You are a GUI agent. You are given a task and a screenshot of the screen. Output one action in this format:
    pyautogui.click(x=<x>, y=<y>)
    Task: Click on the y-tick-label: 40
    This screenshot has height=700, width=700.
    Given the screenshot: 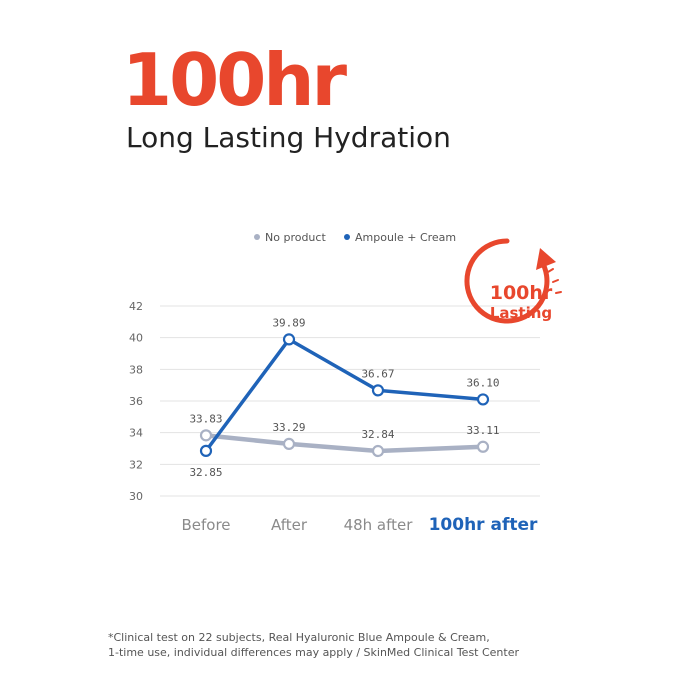 What is the action you would take?
    pyautogui.click(x=136, y=338)
    